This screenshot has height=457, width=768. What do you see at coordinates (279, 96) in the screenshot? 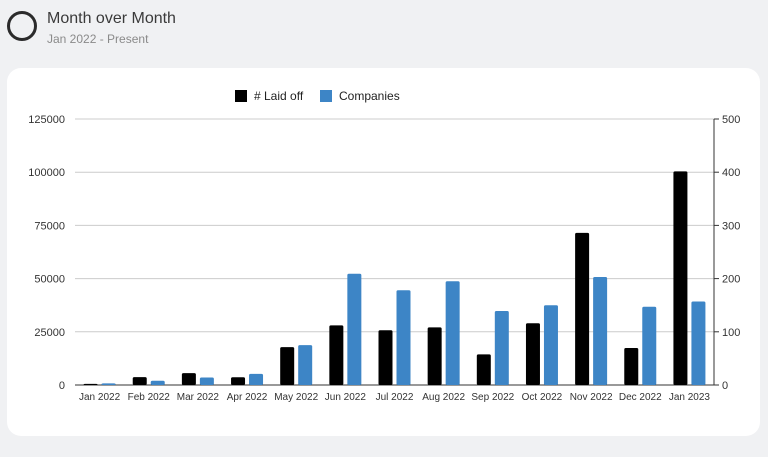
I see `legend-laid-off-label: # Laid off` at bounding box center [279, 96].